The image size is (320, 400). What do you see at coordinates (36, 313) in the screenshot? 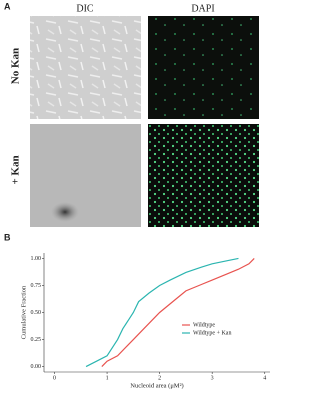
I see `y-tick-label: 0.50` at bounding box center [36, 313].